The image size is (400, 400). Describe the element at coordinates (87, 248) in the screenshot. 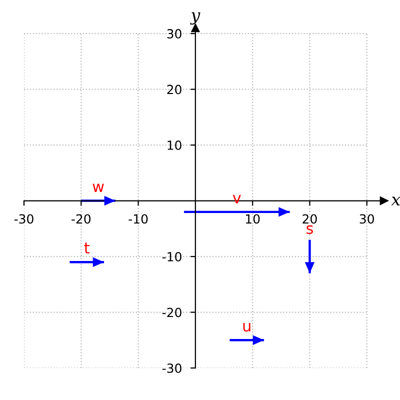

I see `series-label: t` at that location.